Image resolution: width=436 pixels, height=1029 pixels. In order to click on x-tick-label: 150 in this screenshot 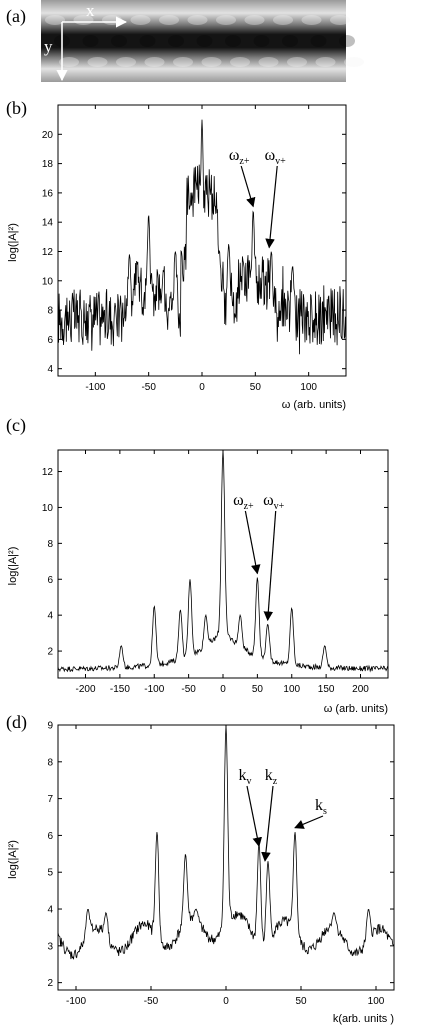, I will do `click(326, 689)`.